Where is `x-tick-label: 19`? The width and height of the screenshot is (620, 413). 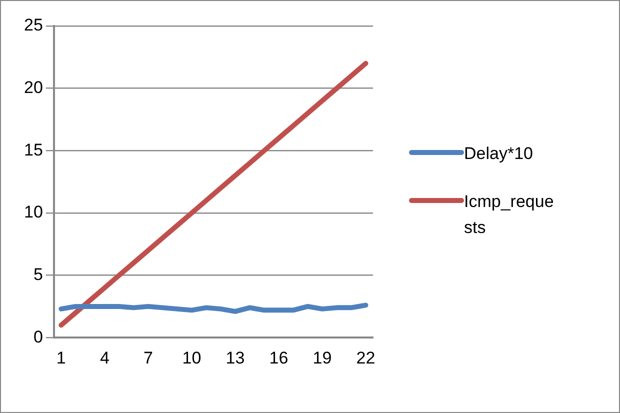 x-tick-label: 19 is located at coordinates (322, 358).